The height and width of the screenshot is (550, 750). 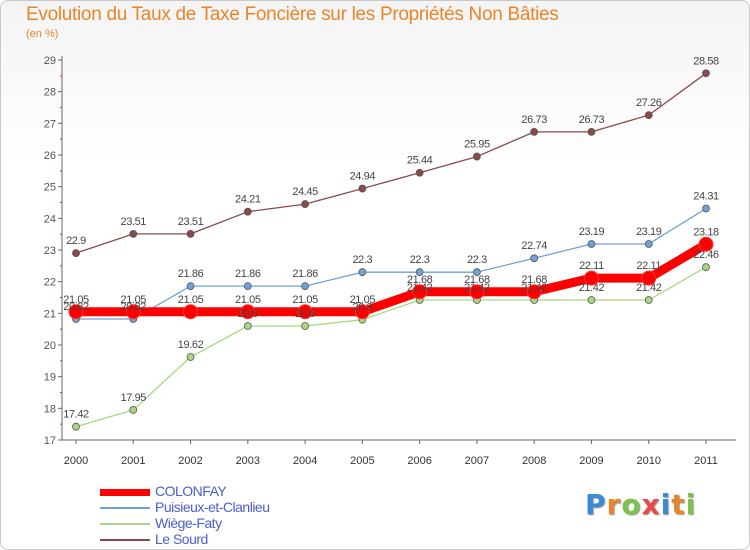 What do you see at coordinates (666, 504) in the screenshot?
I see `logo-letter: i` at bounding box center [666, 504].